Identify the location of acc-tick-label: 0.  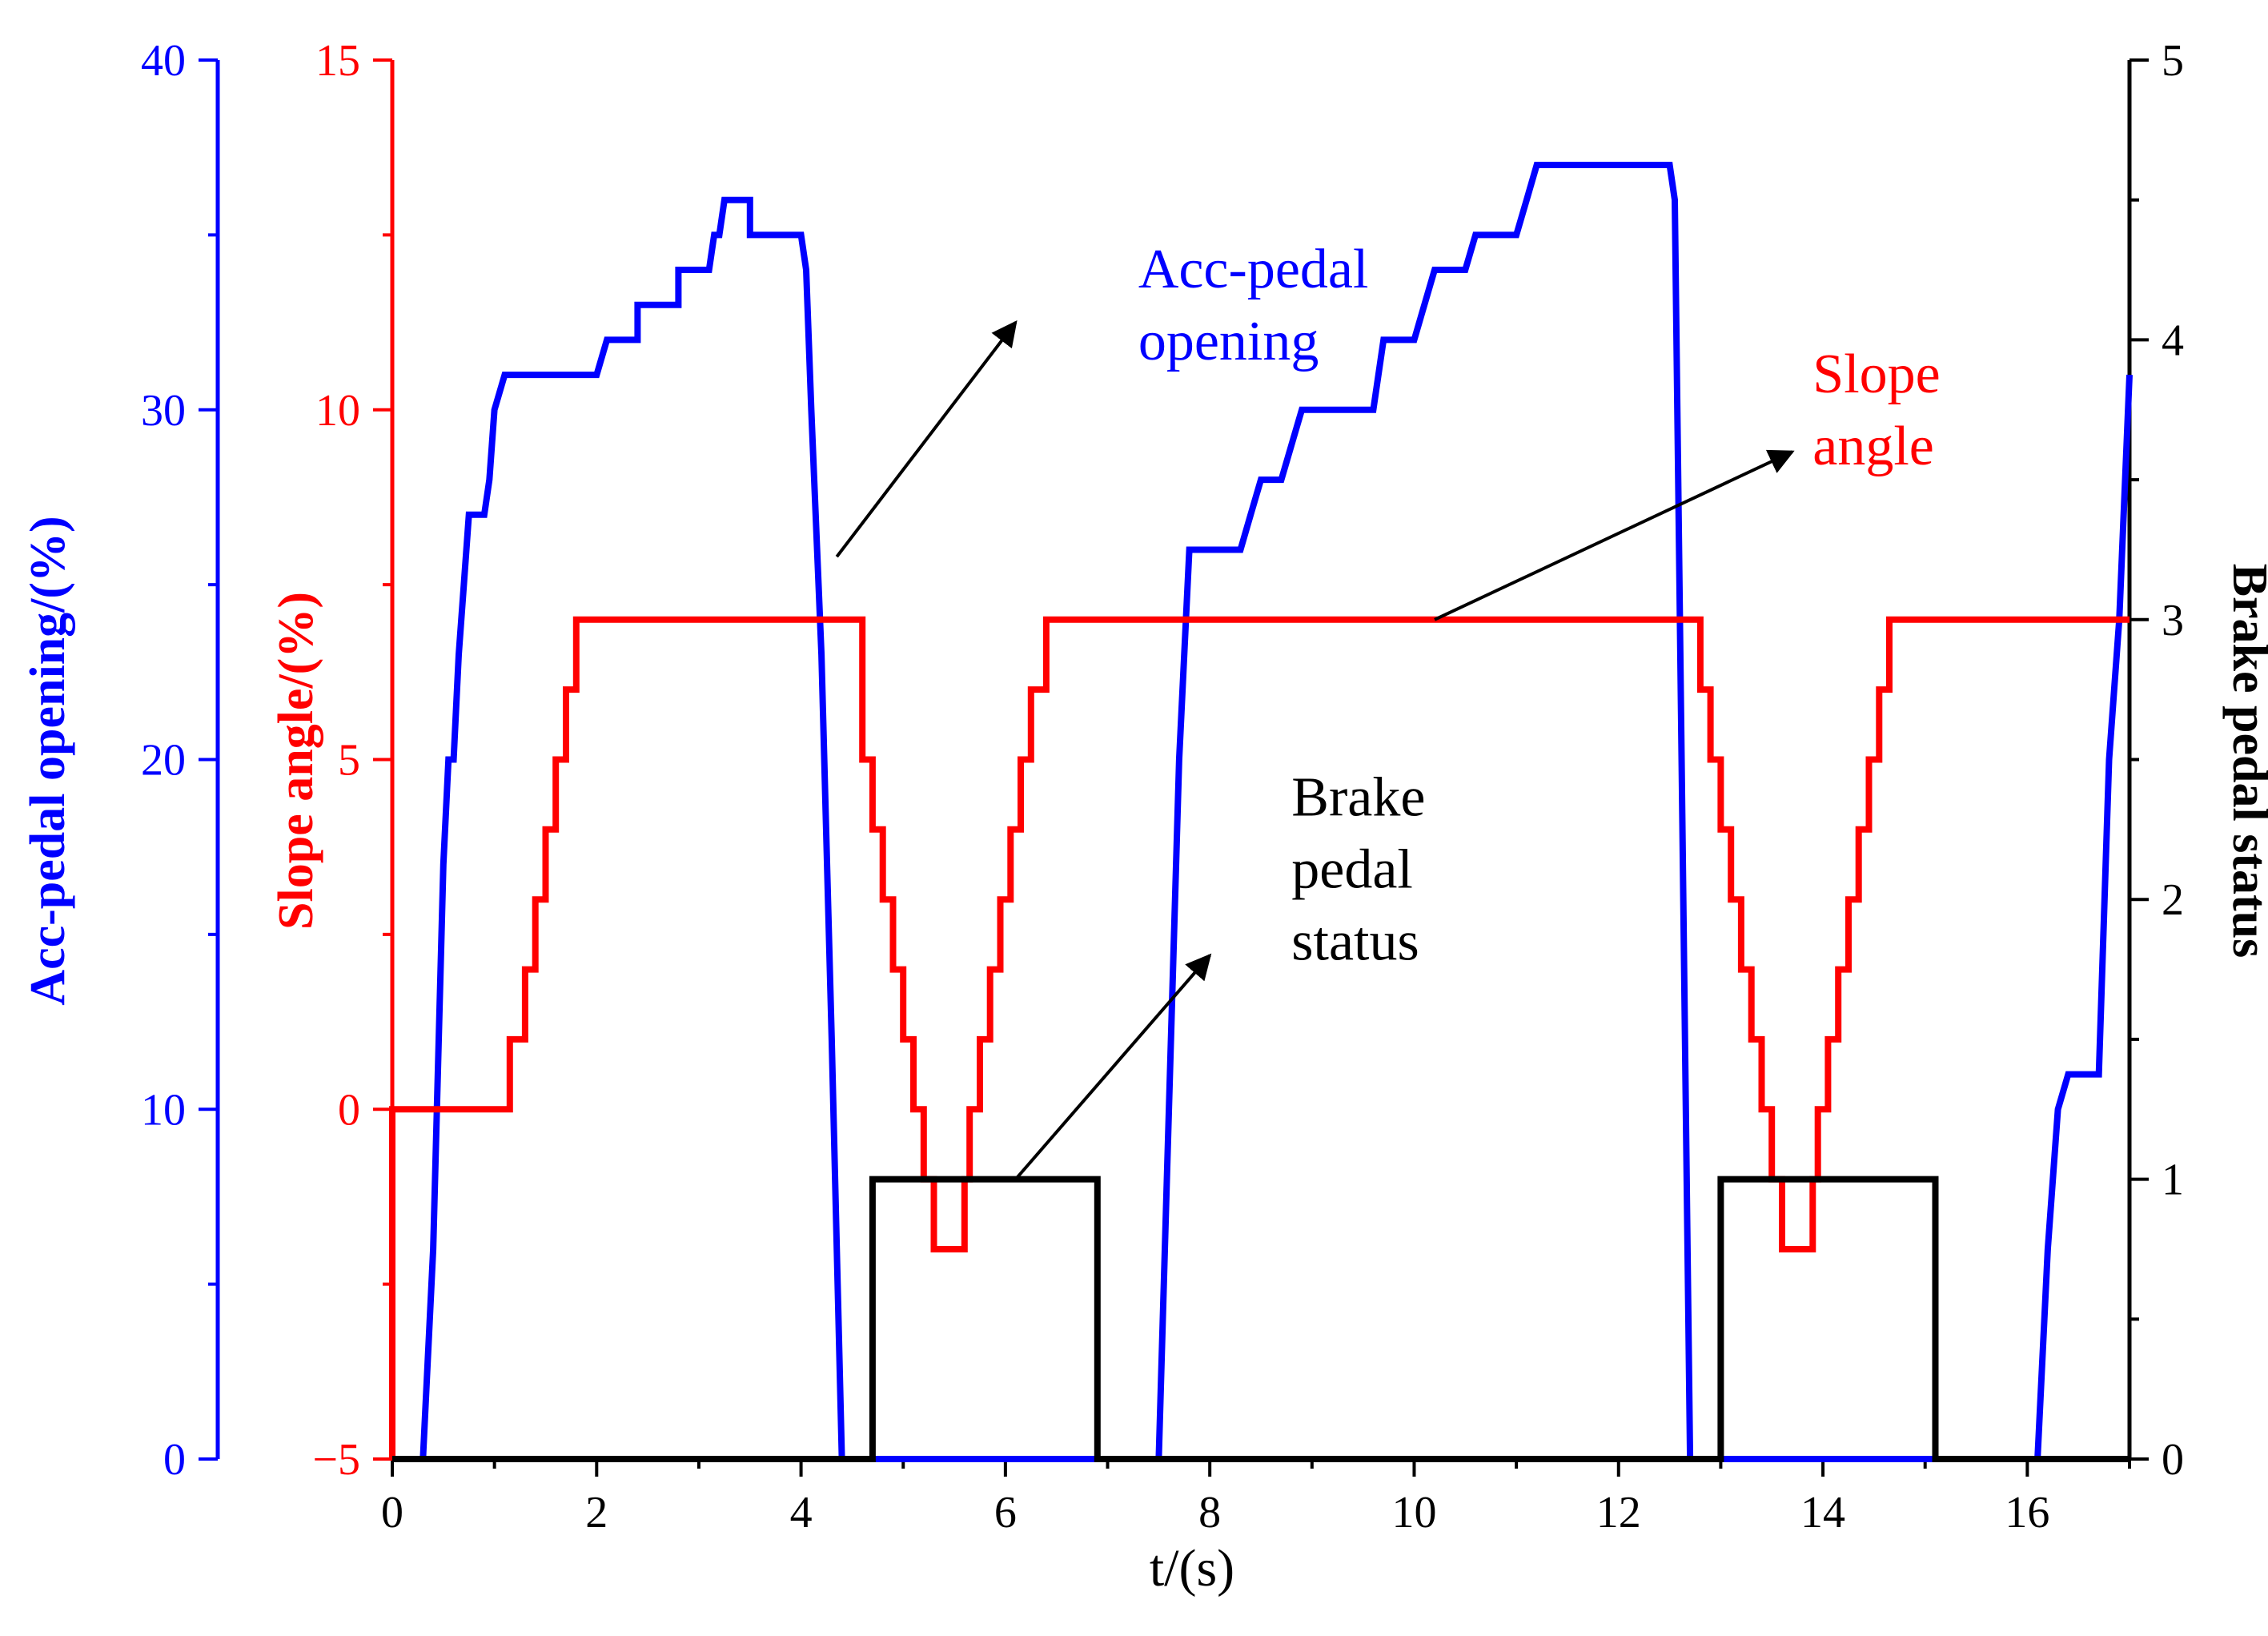
(174, 1460).